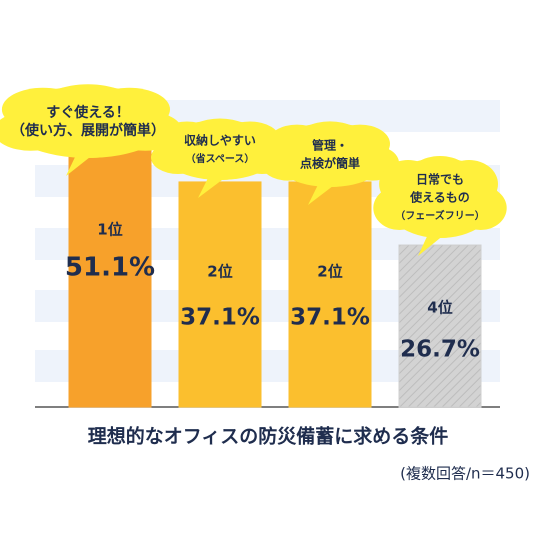  I want to click on cloud: すぐ使える！（使い方、展開が簡単）, so click(91, 130).